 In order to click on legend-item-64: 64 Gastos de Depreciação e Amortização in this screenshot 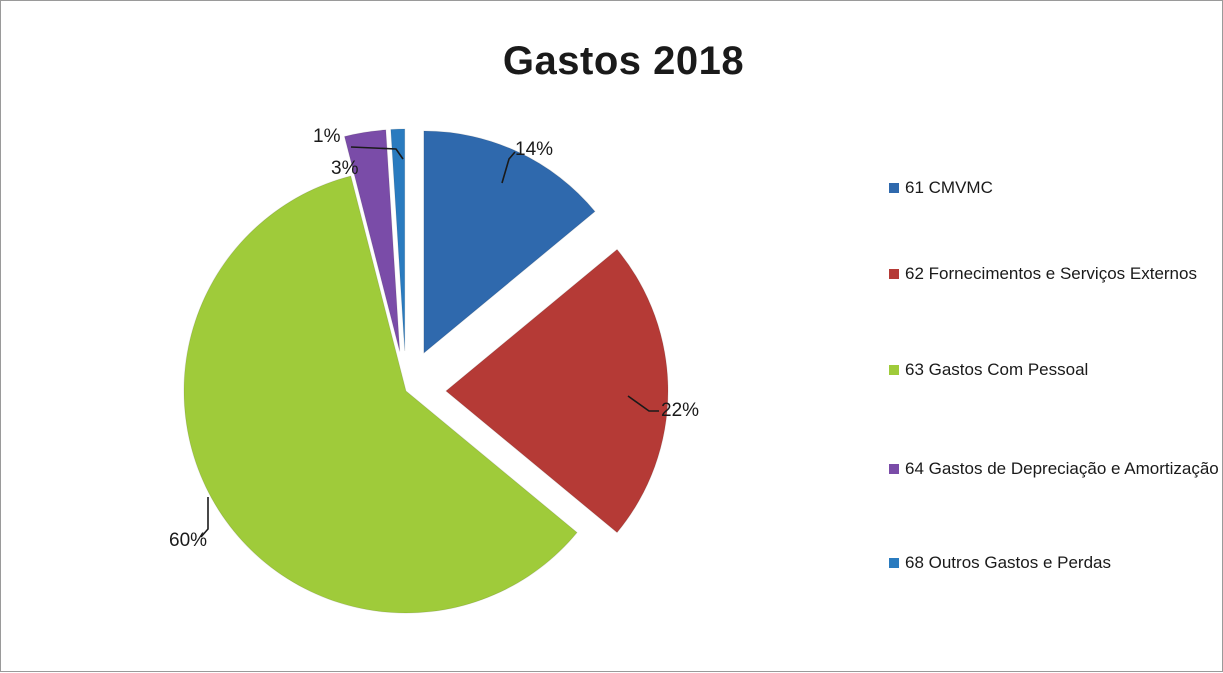, I will do `click(1054, 469)`.